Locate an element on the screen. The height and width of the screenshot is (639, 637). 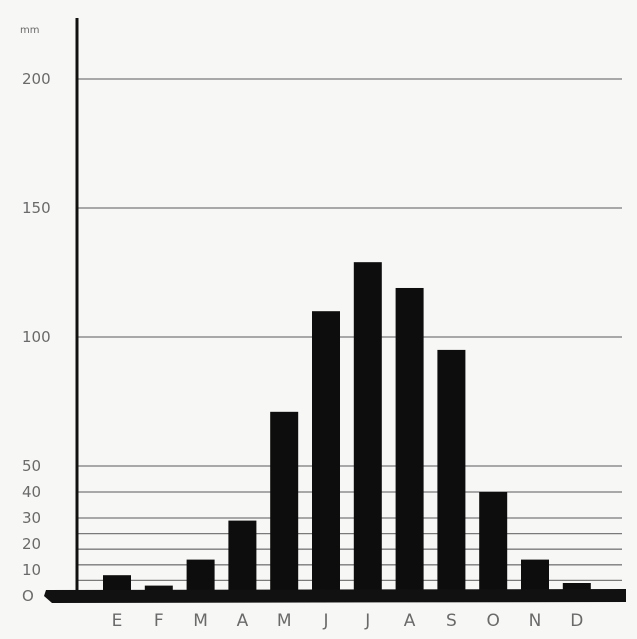
y-tick-label-50: 50 is located at coordinates (31, 466).